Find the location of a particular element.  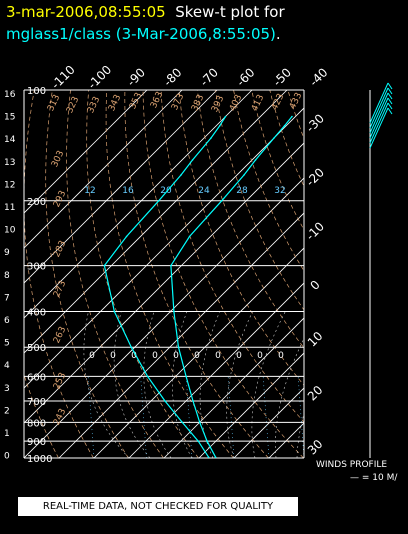

pressure-label-400: 400 is located at coordinates (36, 313).